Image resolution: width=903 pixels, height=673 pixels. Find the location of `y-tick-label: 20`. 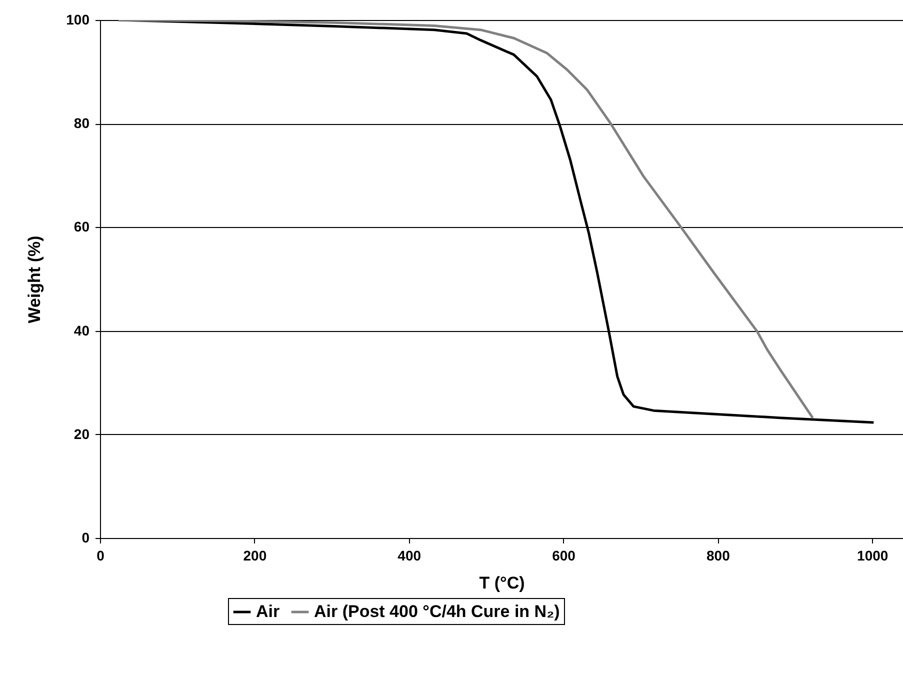

y-tick-label: 20 is located at coordinates (82, 434).